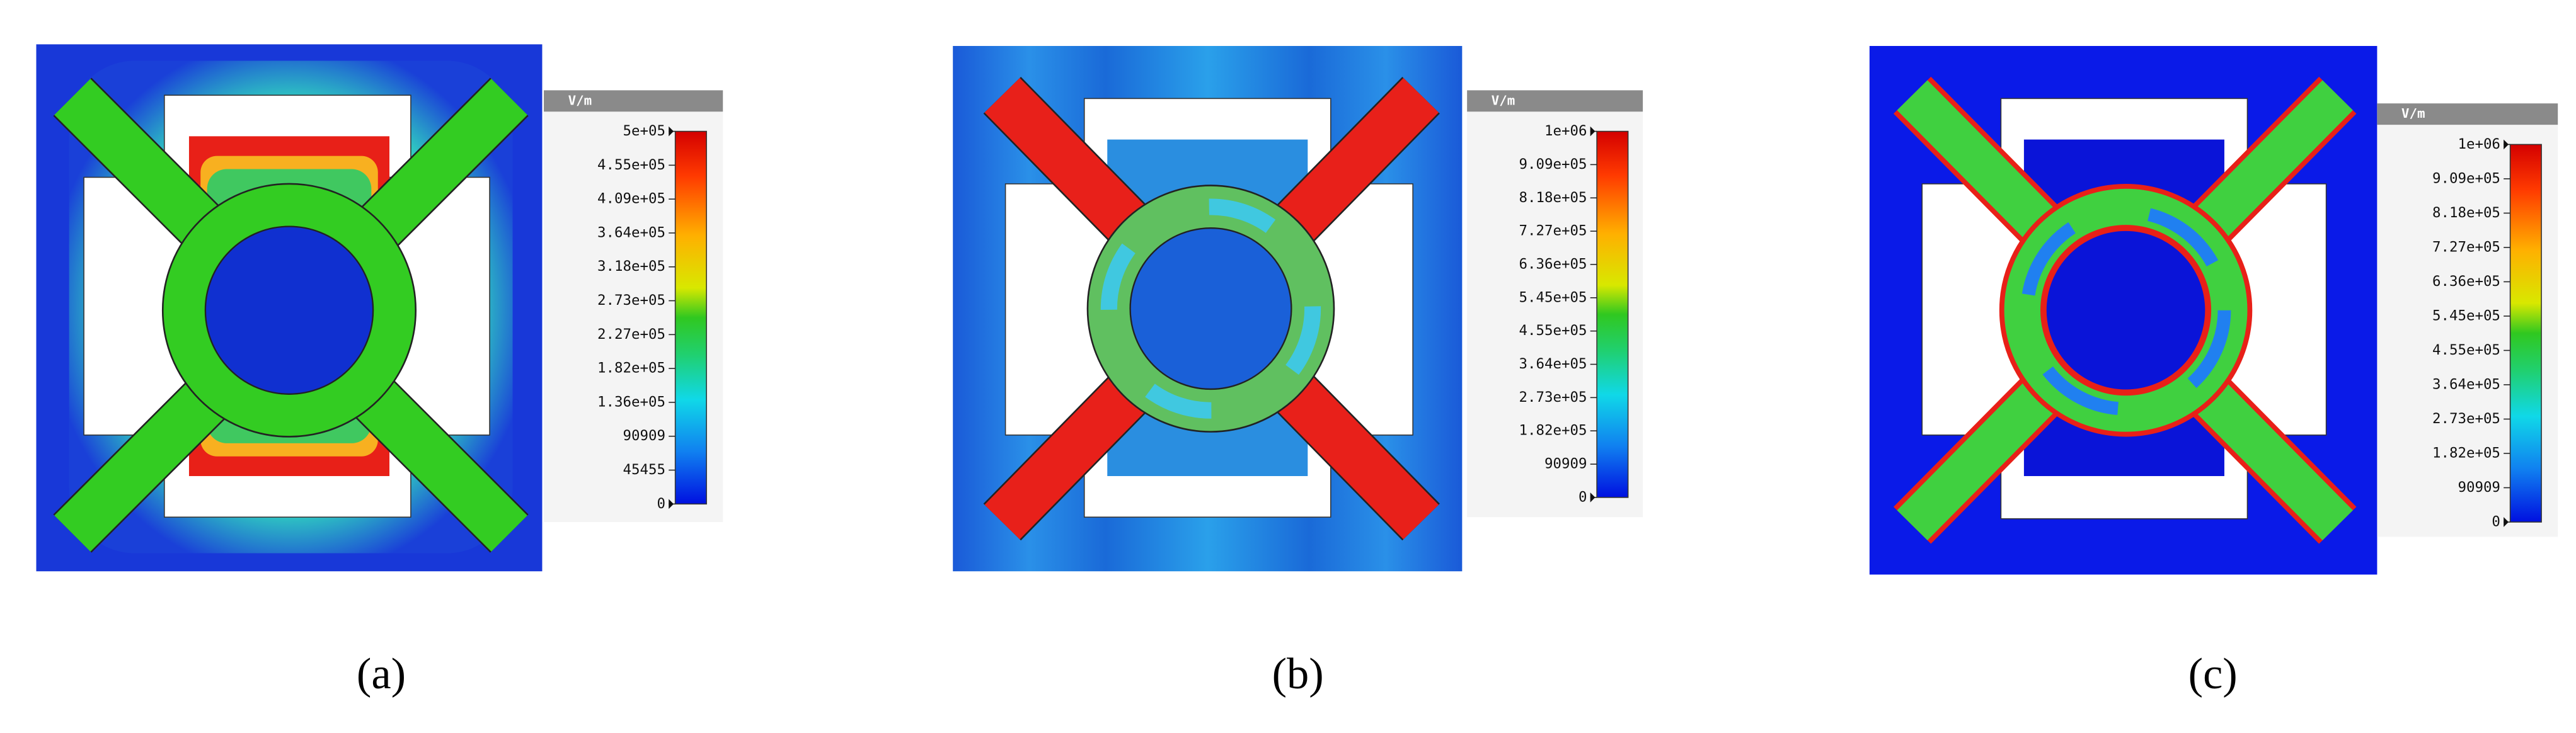 The height and width of the screenshot is (733, 2576). What do you see at coordinates (1298, 673) in the screenshot?
I see `panel-label: (b)` at bounding box center [1298, 673].